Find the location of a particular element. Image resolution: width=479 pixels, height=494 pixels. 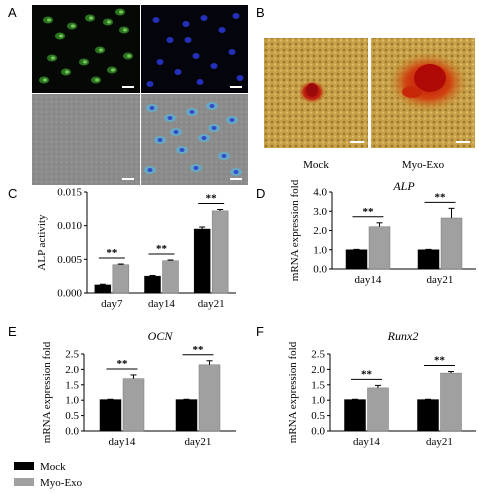

y-tick-label: 0.5 is located at coordinates (72, 416).